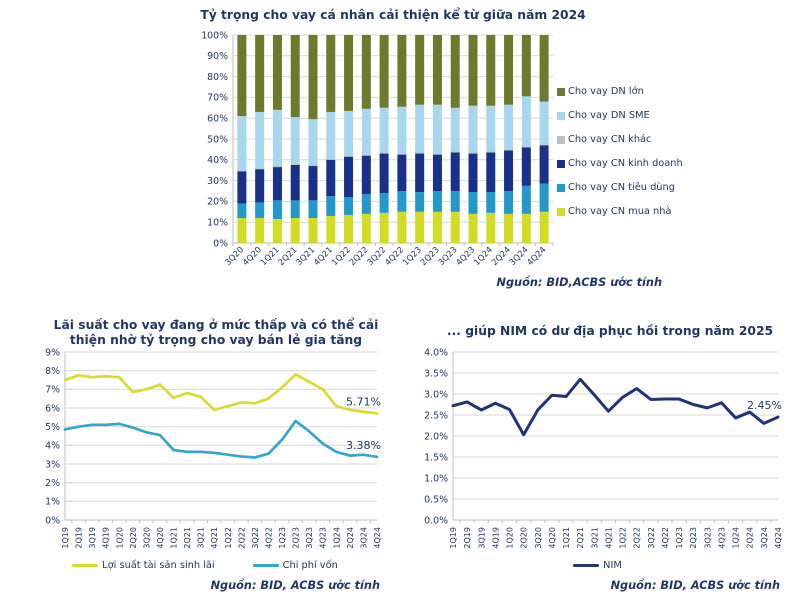  Describe the element at coordinates (695, 585) in the screenshot. I see `nim-source: Nguồn: BID, ACBS ước tính` at that location.